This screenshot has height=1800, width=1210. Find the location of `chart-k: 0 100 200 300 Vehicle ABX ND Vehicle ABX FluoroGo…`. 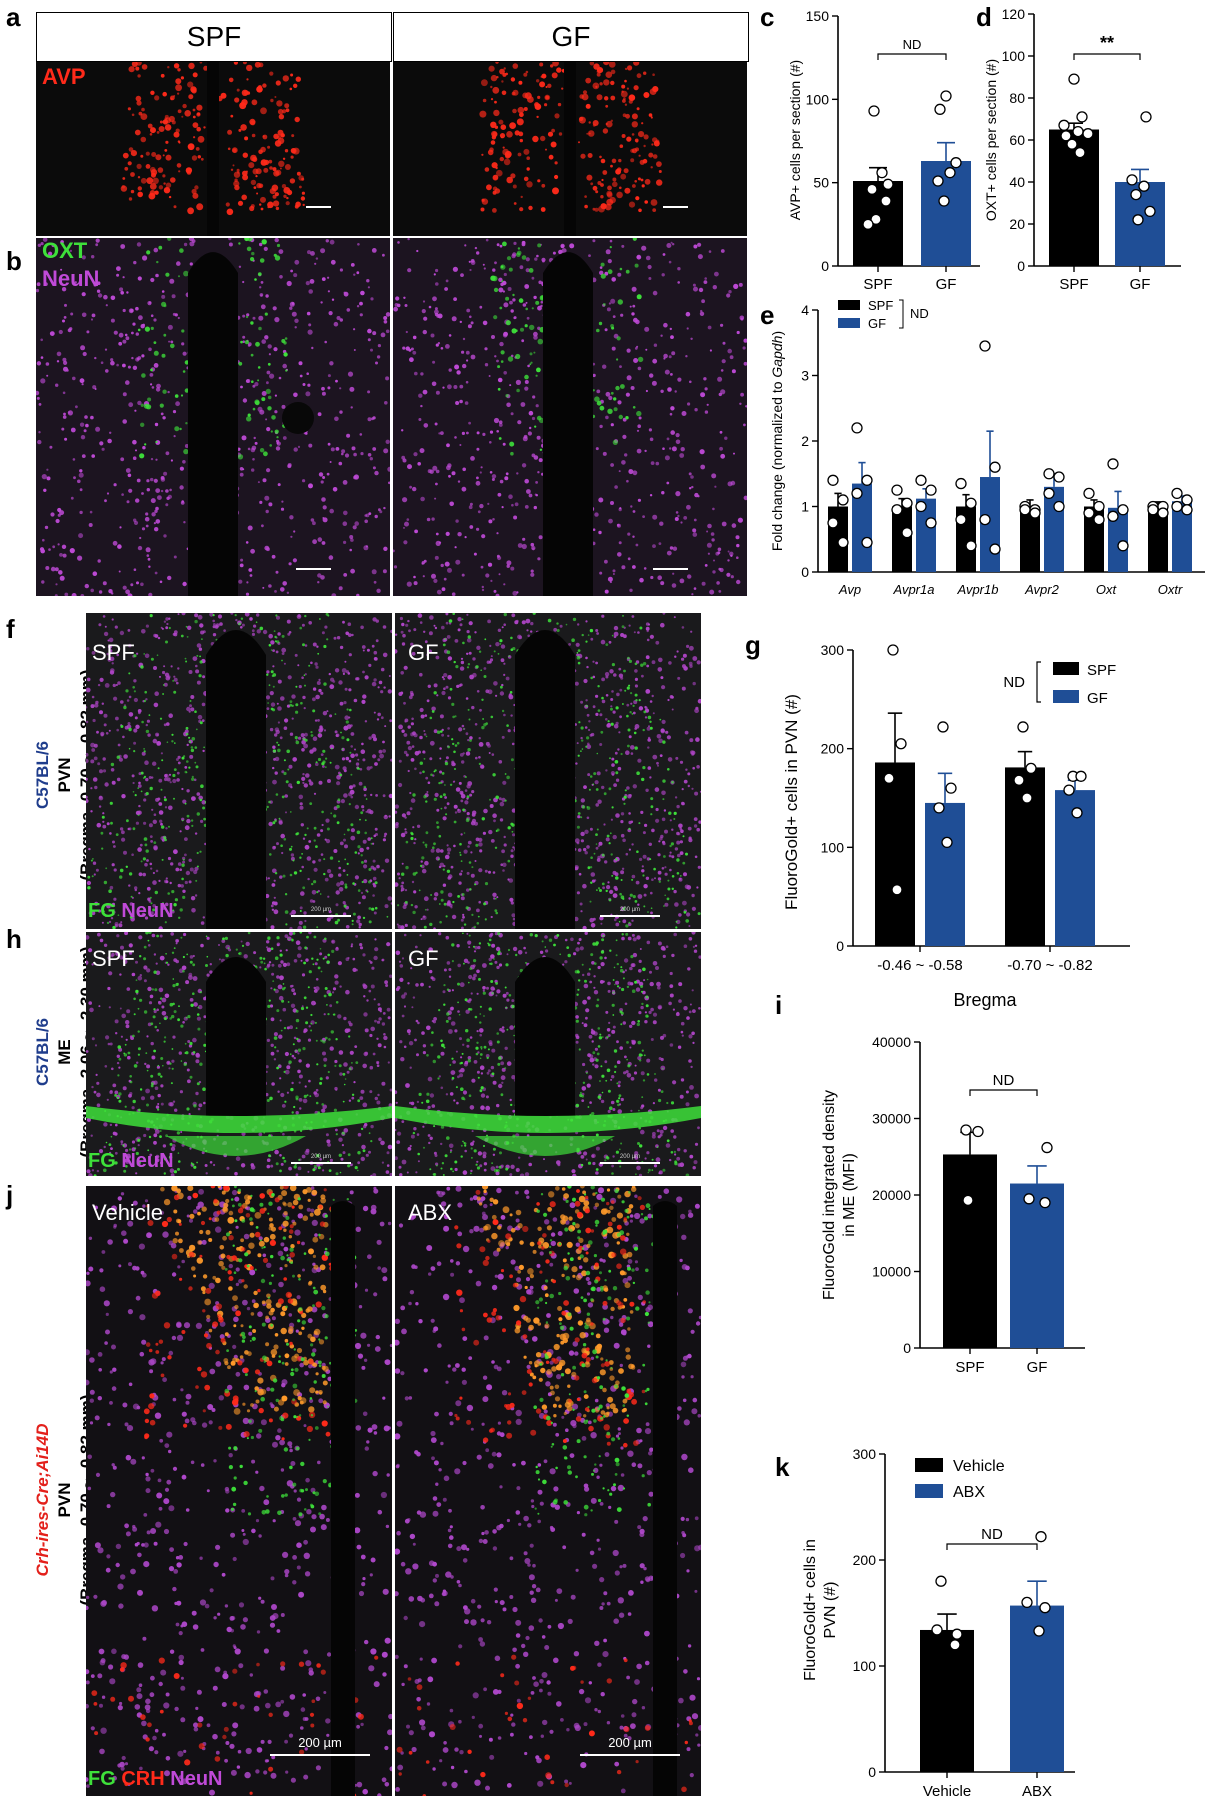

chart-k: 0 100 200 300 Vehicle ABX ND Vehicle ABX FluoroGo… is located at coordinates (938, 1623).